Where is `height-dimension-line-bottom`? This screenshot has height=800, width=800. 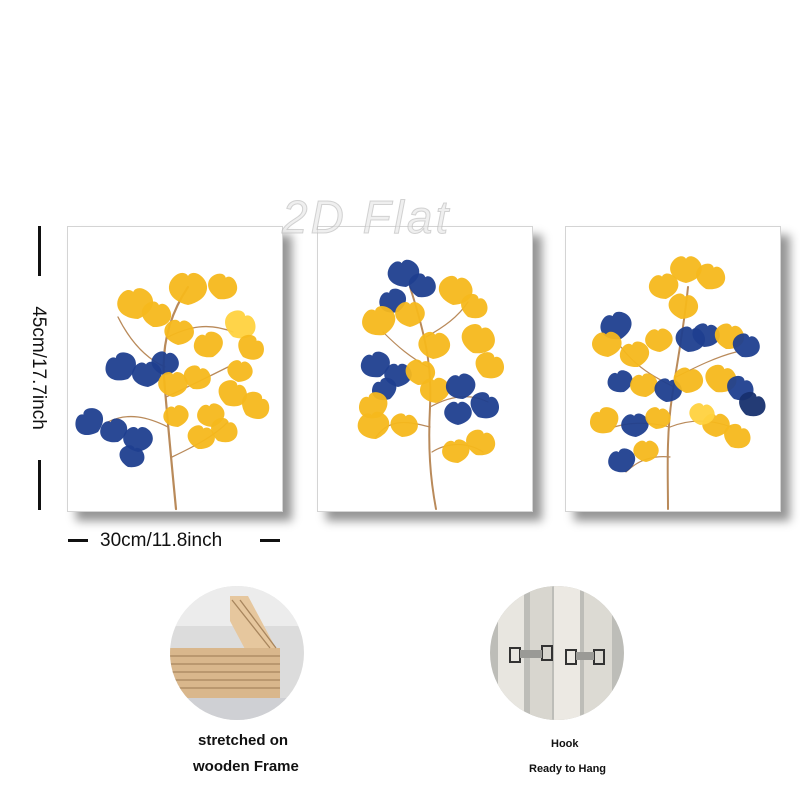
height-dimension-line-bottom is located at coordinates (39, 485).